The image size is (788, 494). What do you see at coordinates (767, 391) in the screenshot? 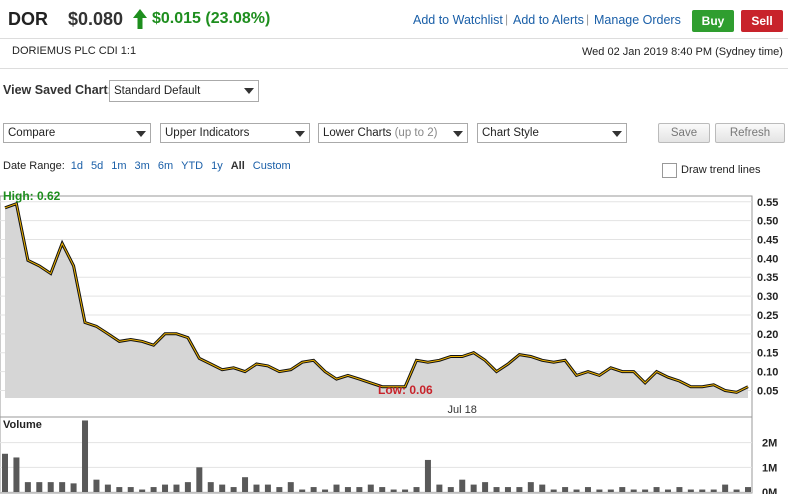
I see `y-tick-label: 0.05` at bounding box center [767, 391].